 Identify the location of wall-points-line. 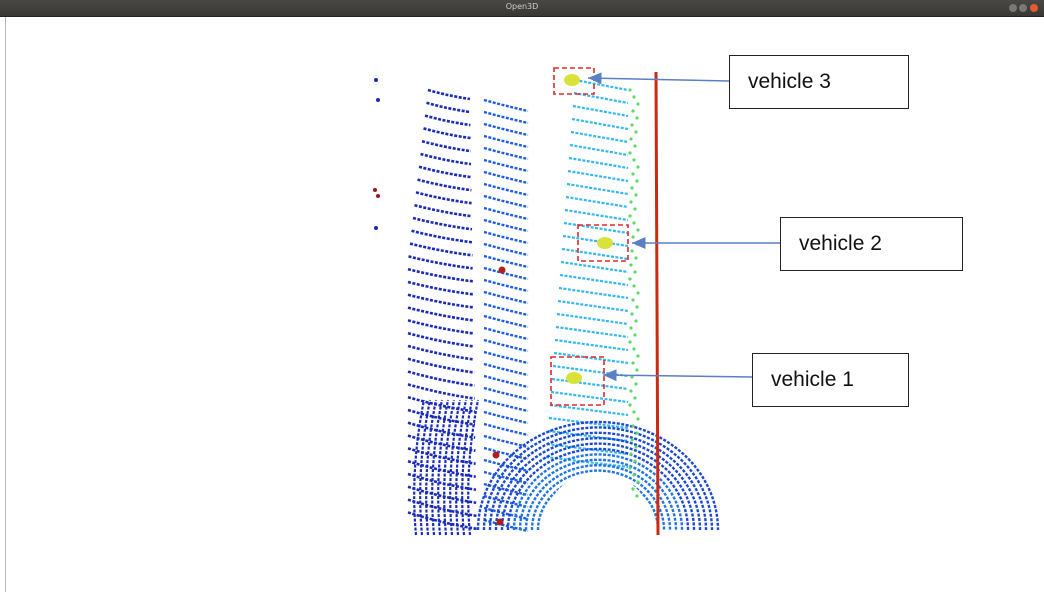
(657, 303).